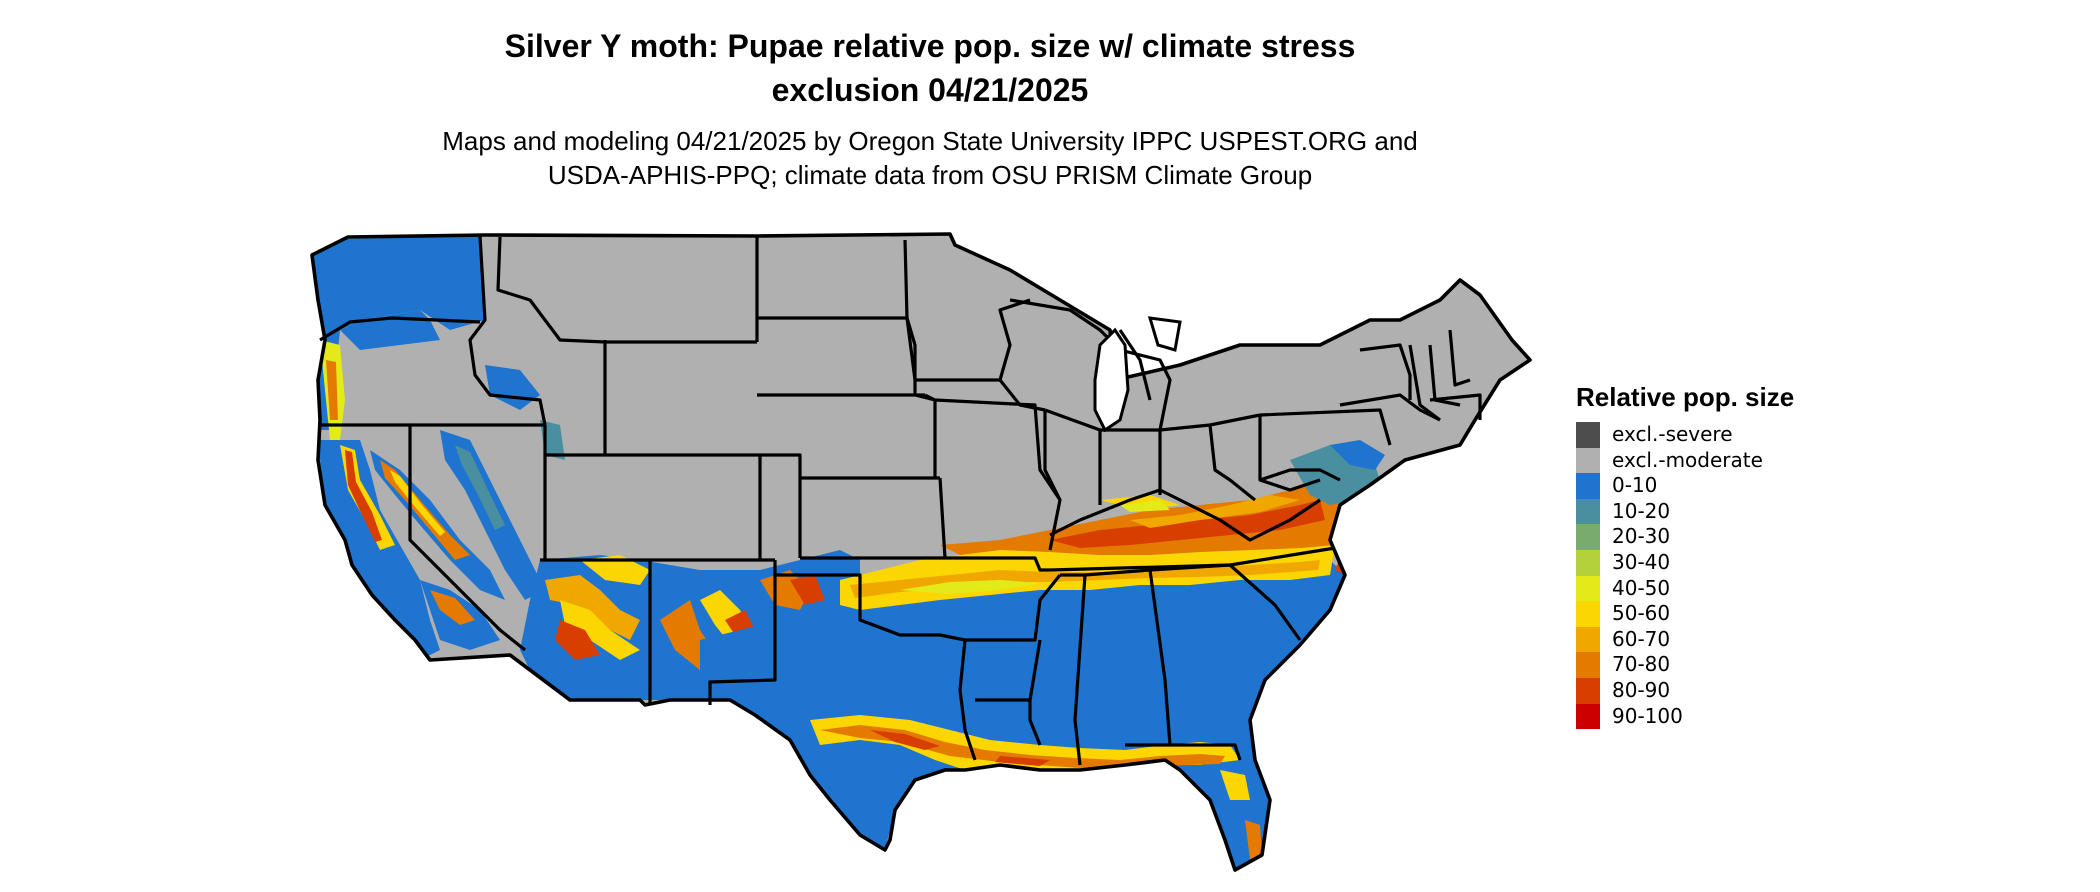 This screenshot has height=892, width=2100. Describe the element at coordinates (1685, 588) in the screenshot. I see `legend-item: 40-50` at that location.